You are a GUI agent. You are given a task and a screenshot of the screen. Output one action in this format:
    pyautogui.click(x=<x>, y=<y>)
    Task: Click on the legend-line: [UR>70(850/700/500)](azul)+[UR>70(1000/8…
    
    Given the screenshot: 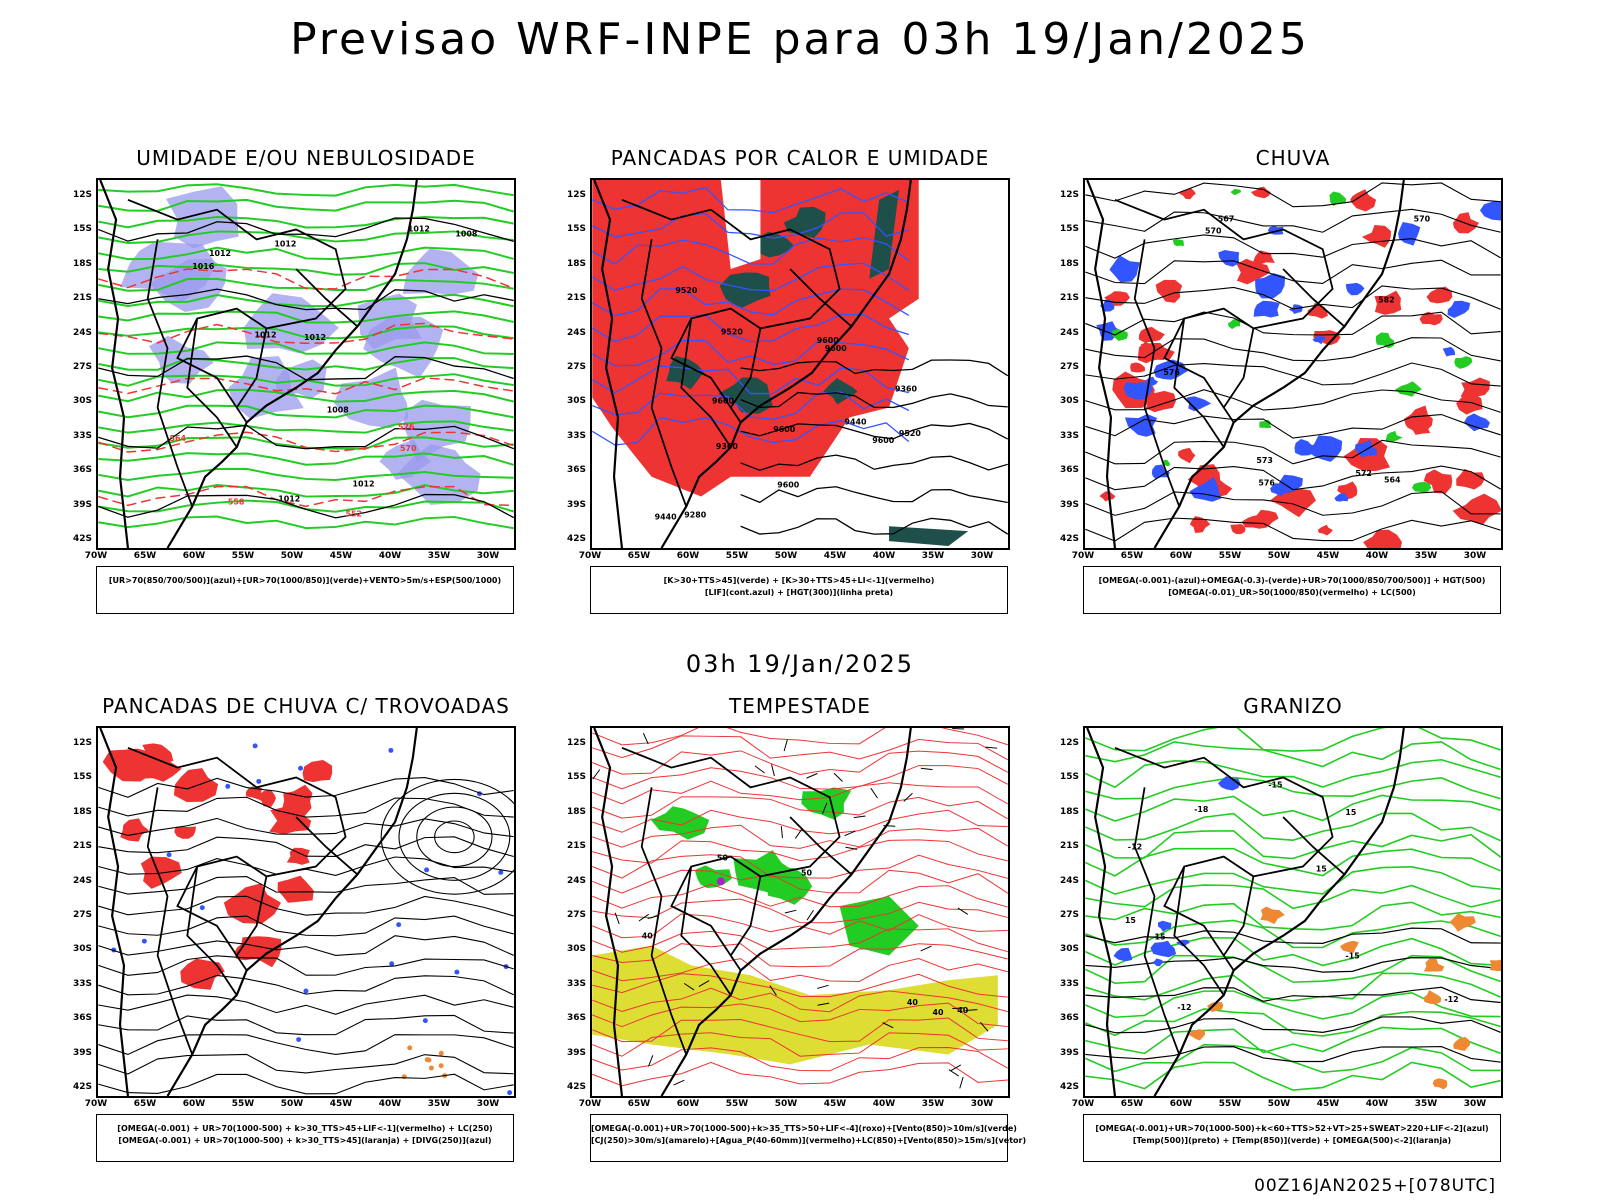 What is the action you would take?
    pyautogui.click(x=305, y=580)
    